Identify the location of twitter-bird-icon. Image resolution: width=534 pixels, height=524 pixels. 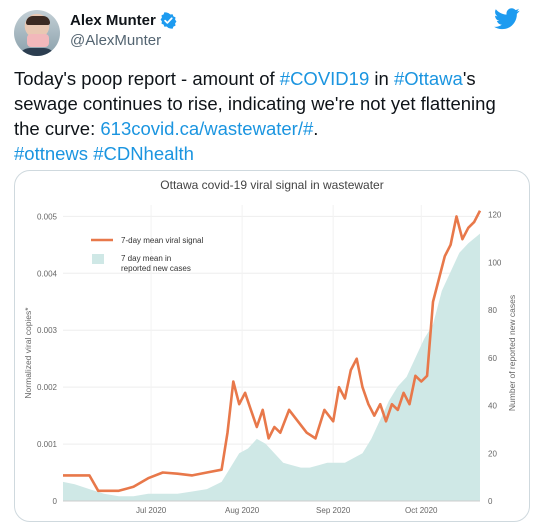
(507, 19).